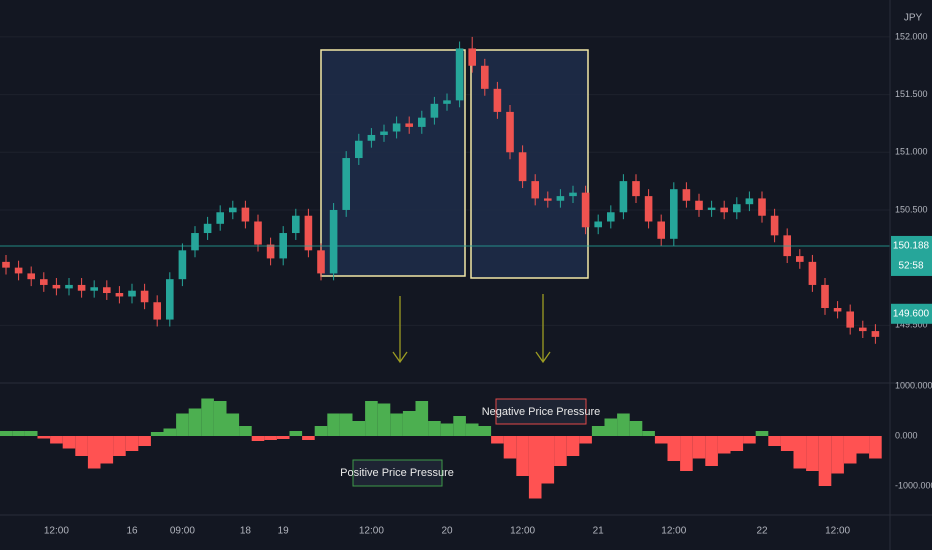  What do you see at coordinates (913, 485) in the screenshot?
I see `y-tick-label: -1000.000` at bounding box center [913, 485].